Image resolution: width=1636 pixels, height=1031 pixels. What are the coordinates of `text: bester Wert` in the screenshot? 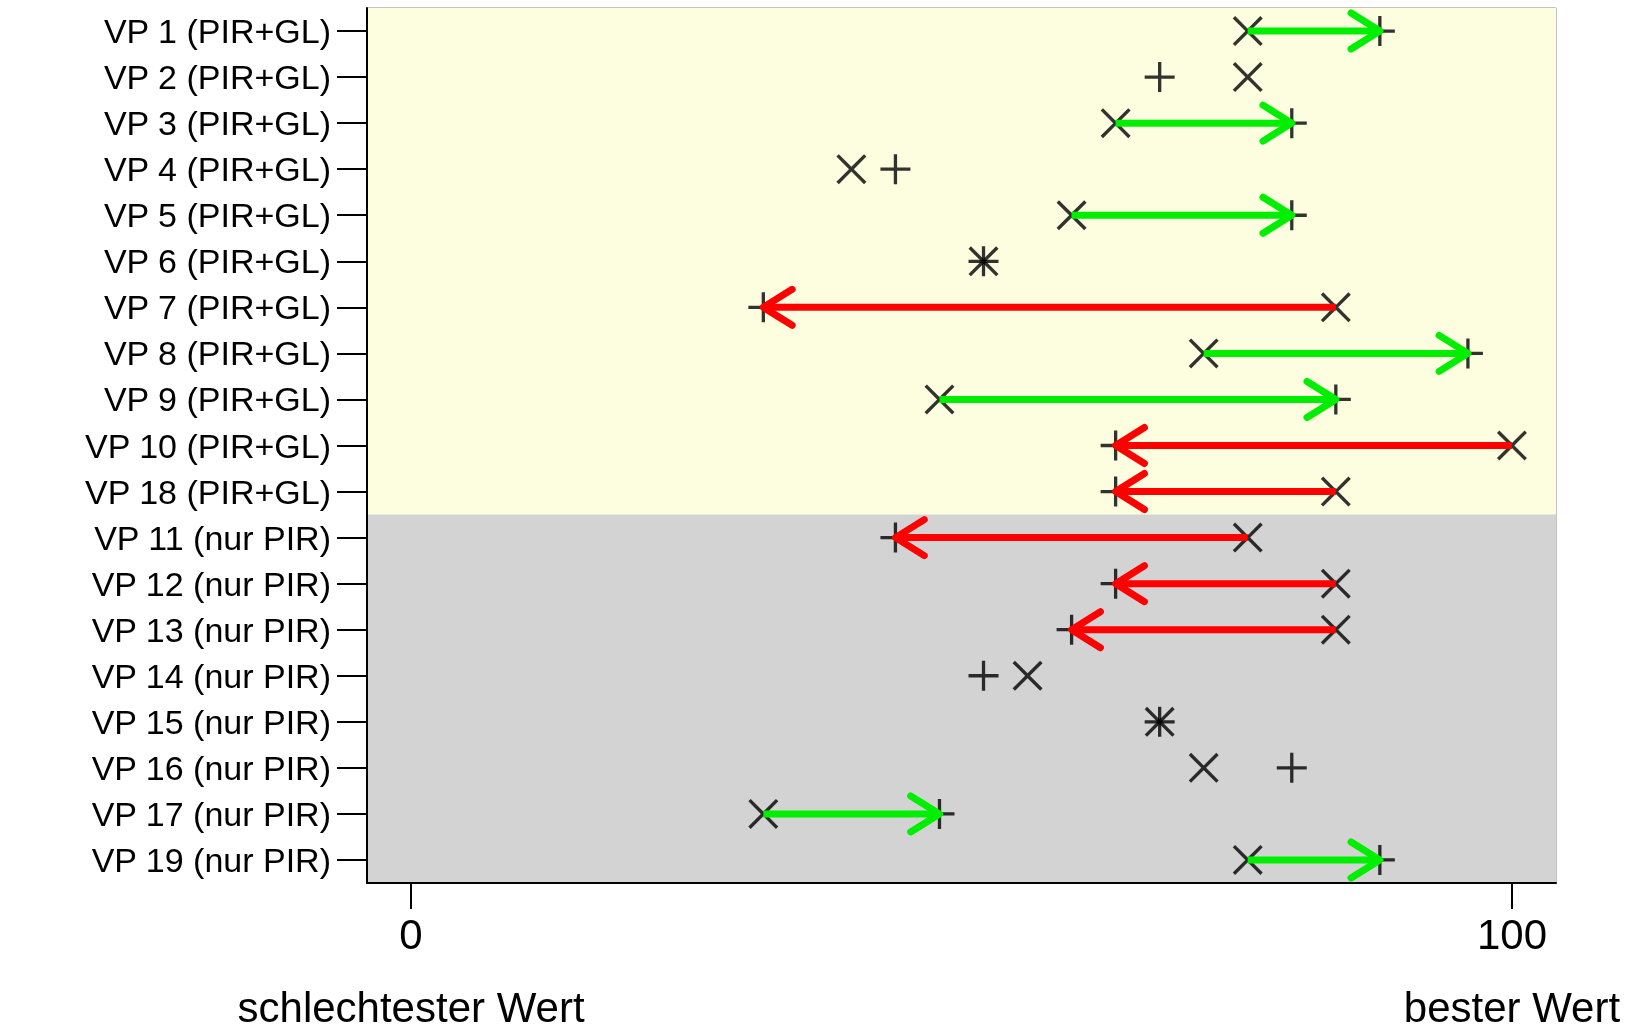 It's located at (1512, 1007).